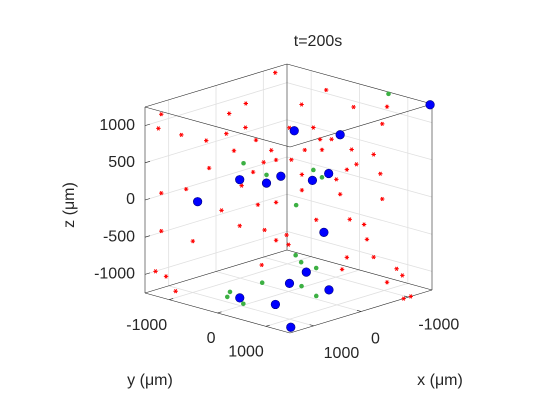 Image resolution: width=560 pixels, height=420 pixels. I want to click on x-axis-label: x (μm), so click(440, 380).